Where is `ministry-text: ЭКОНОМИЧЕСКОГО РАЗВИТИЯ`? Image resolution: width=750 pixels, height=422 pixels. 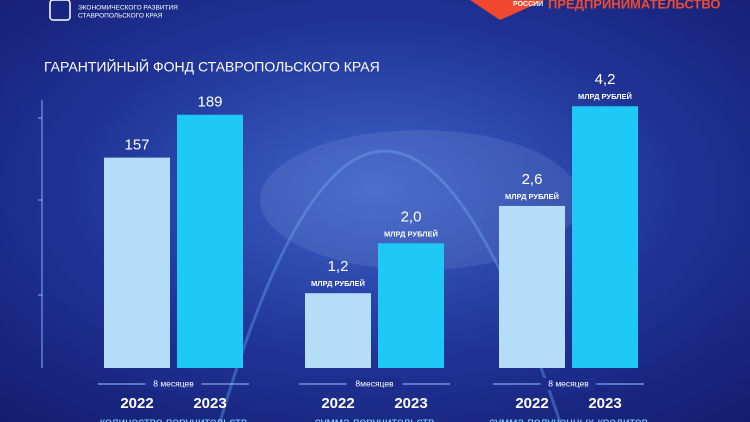
ministry-text: ЭКОНОМИЧЕСКОГО РАЗВИТИЯ is located at coordinates (128, 8).